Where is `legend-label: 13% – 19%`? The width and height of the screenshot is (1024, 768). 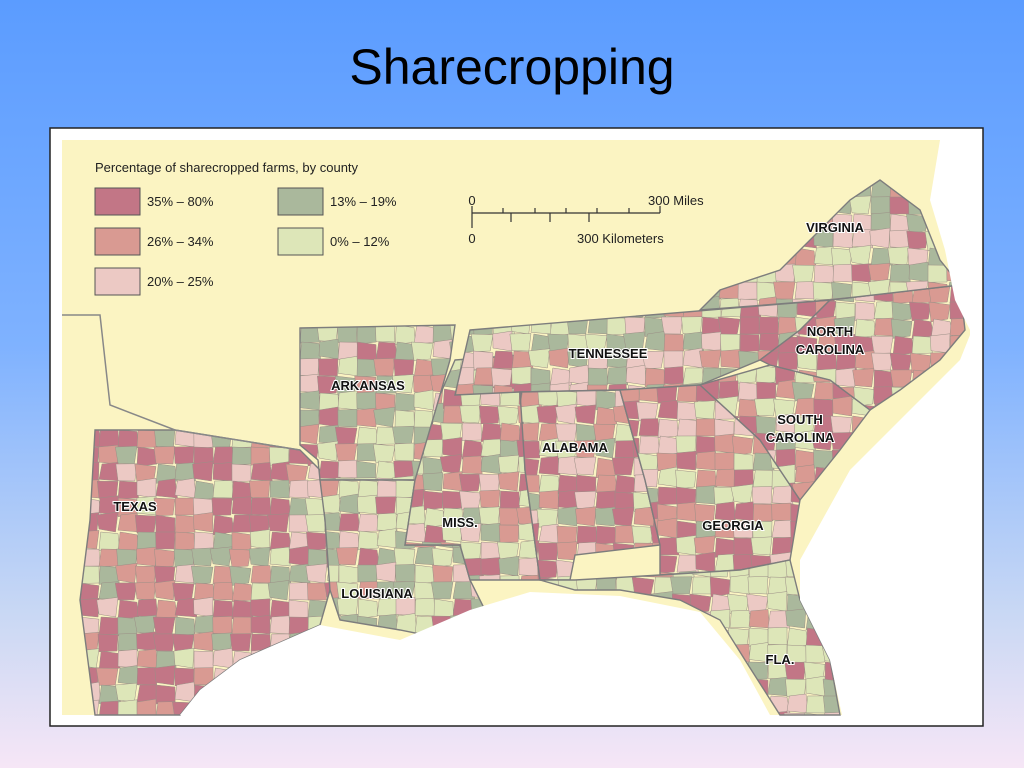
legend-label: 13% – 19% is located at coordinates (363, 201).